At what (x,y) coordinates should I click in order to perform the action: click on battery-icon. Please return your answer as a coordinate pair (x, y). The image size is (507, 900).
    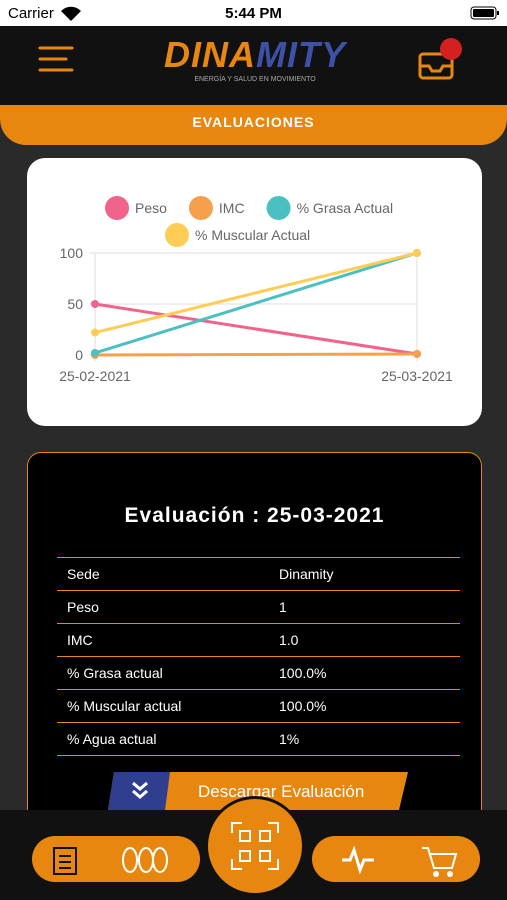
    Looking at the image, I should click on (484, 13).